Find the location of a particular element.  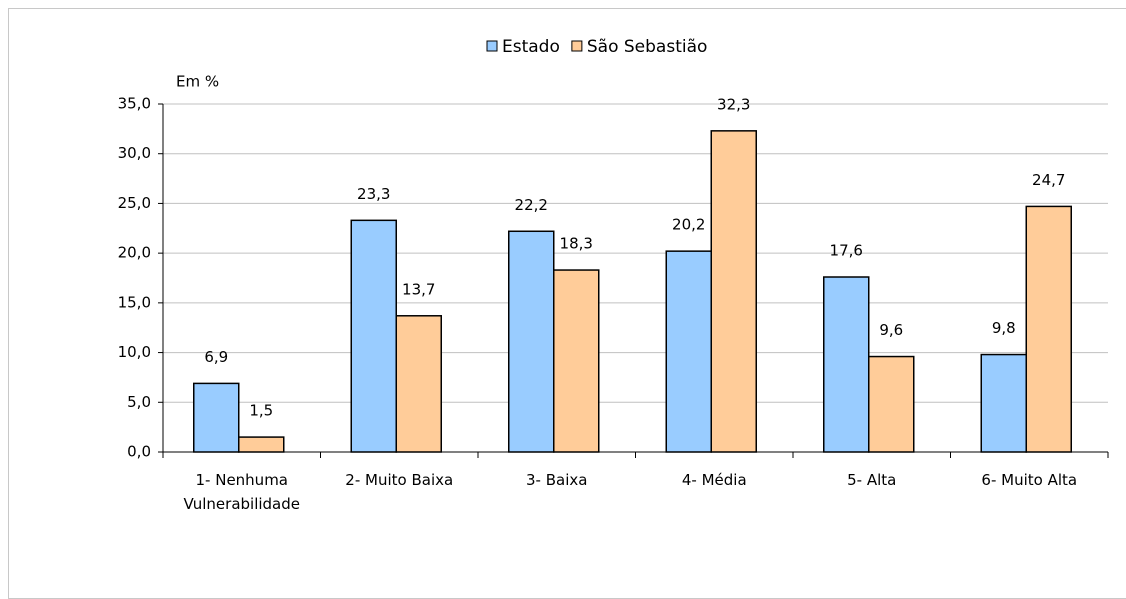

x-tick-label: 2- Muito Baixa is located at coordinates (399, 480).